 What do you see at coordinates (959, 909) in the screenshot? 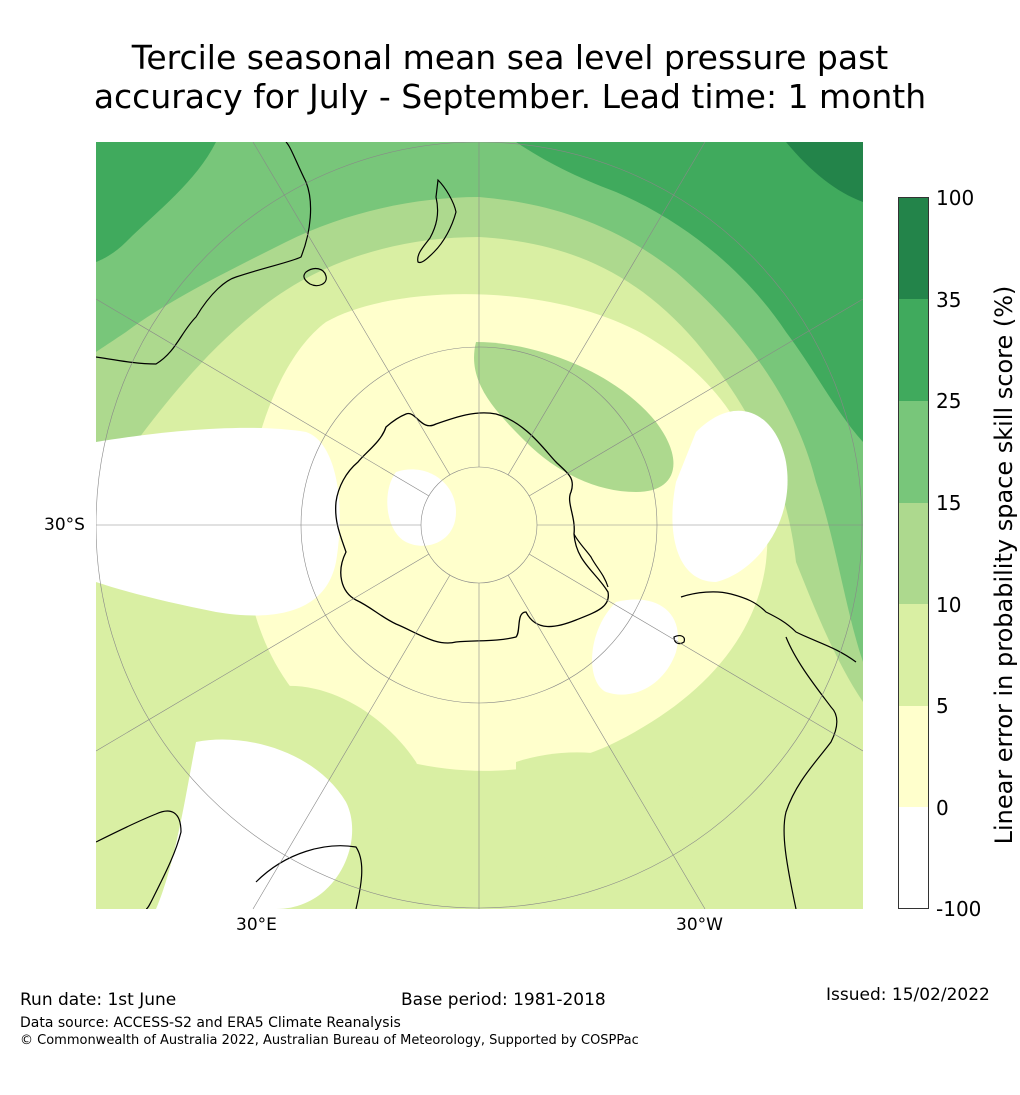
I see `colorbar-tick-neg100: -100` at bounding box center [959, 909].